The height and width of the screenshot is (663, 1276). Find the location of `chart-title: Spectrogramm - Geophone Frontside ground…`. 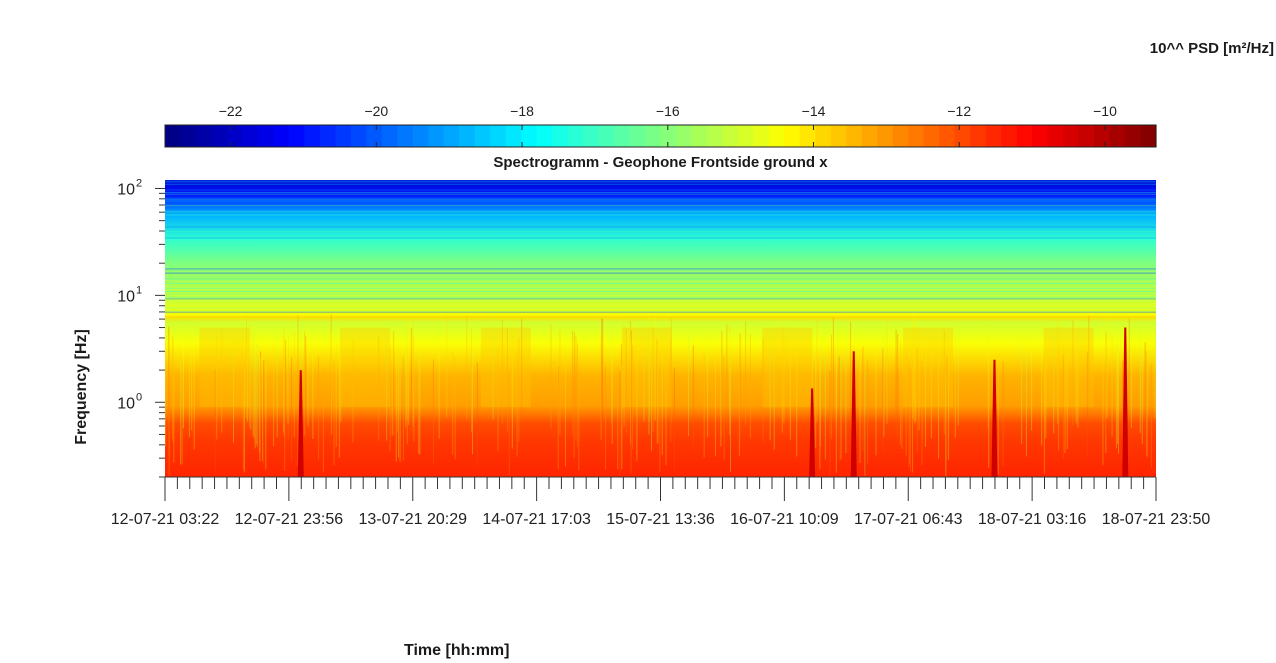

chart-title: Spectrogramm - Geophone Frontside ground… is located at coordinates (660, 162).